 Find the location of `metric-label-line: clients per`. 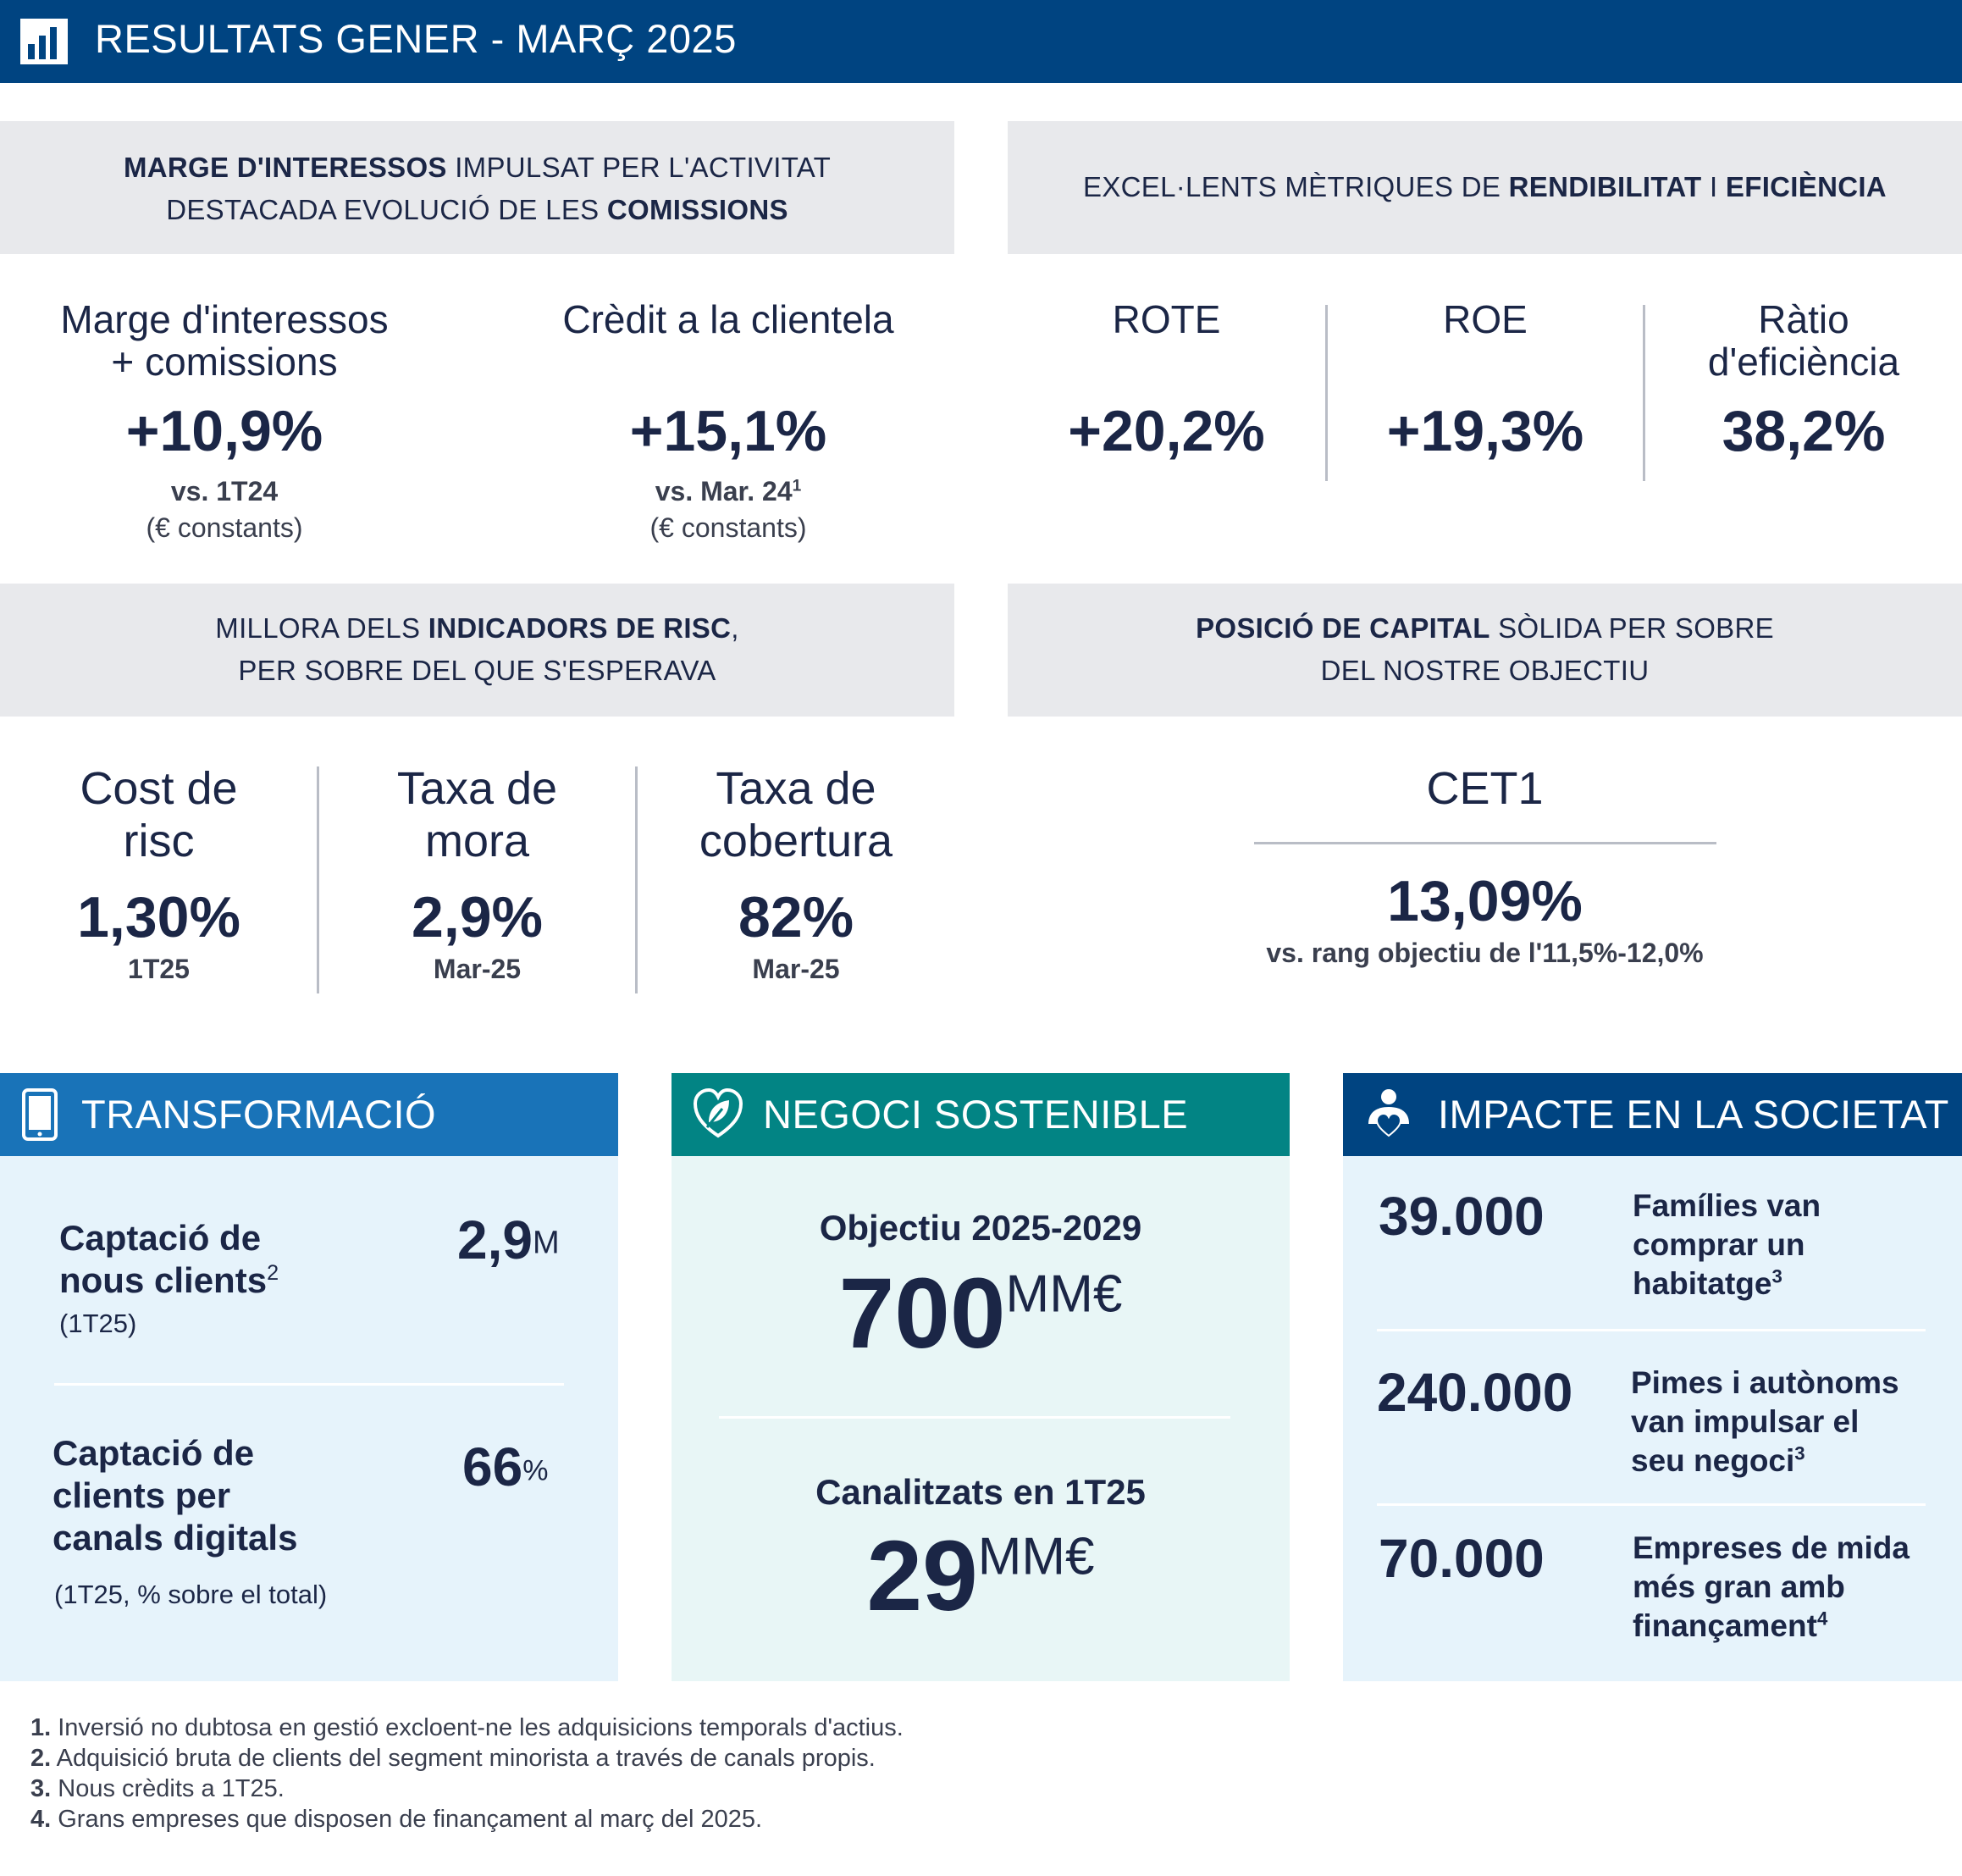

metric-label-line: clients per is located at coordinates (142, 1495).